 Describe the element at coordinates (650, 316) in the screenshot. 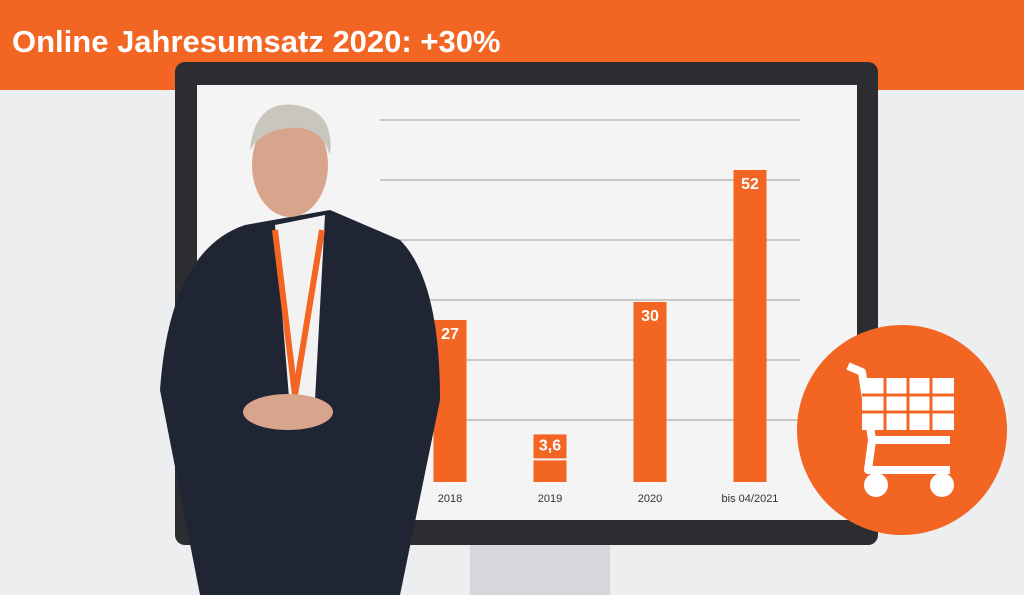

I see `value-label: 30` at that location.